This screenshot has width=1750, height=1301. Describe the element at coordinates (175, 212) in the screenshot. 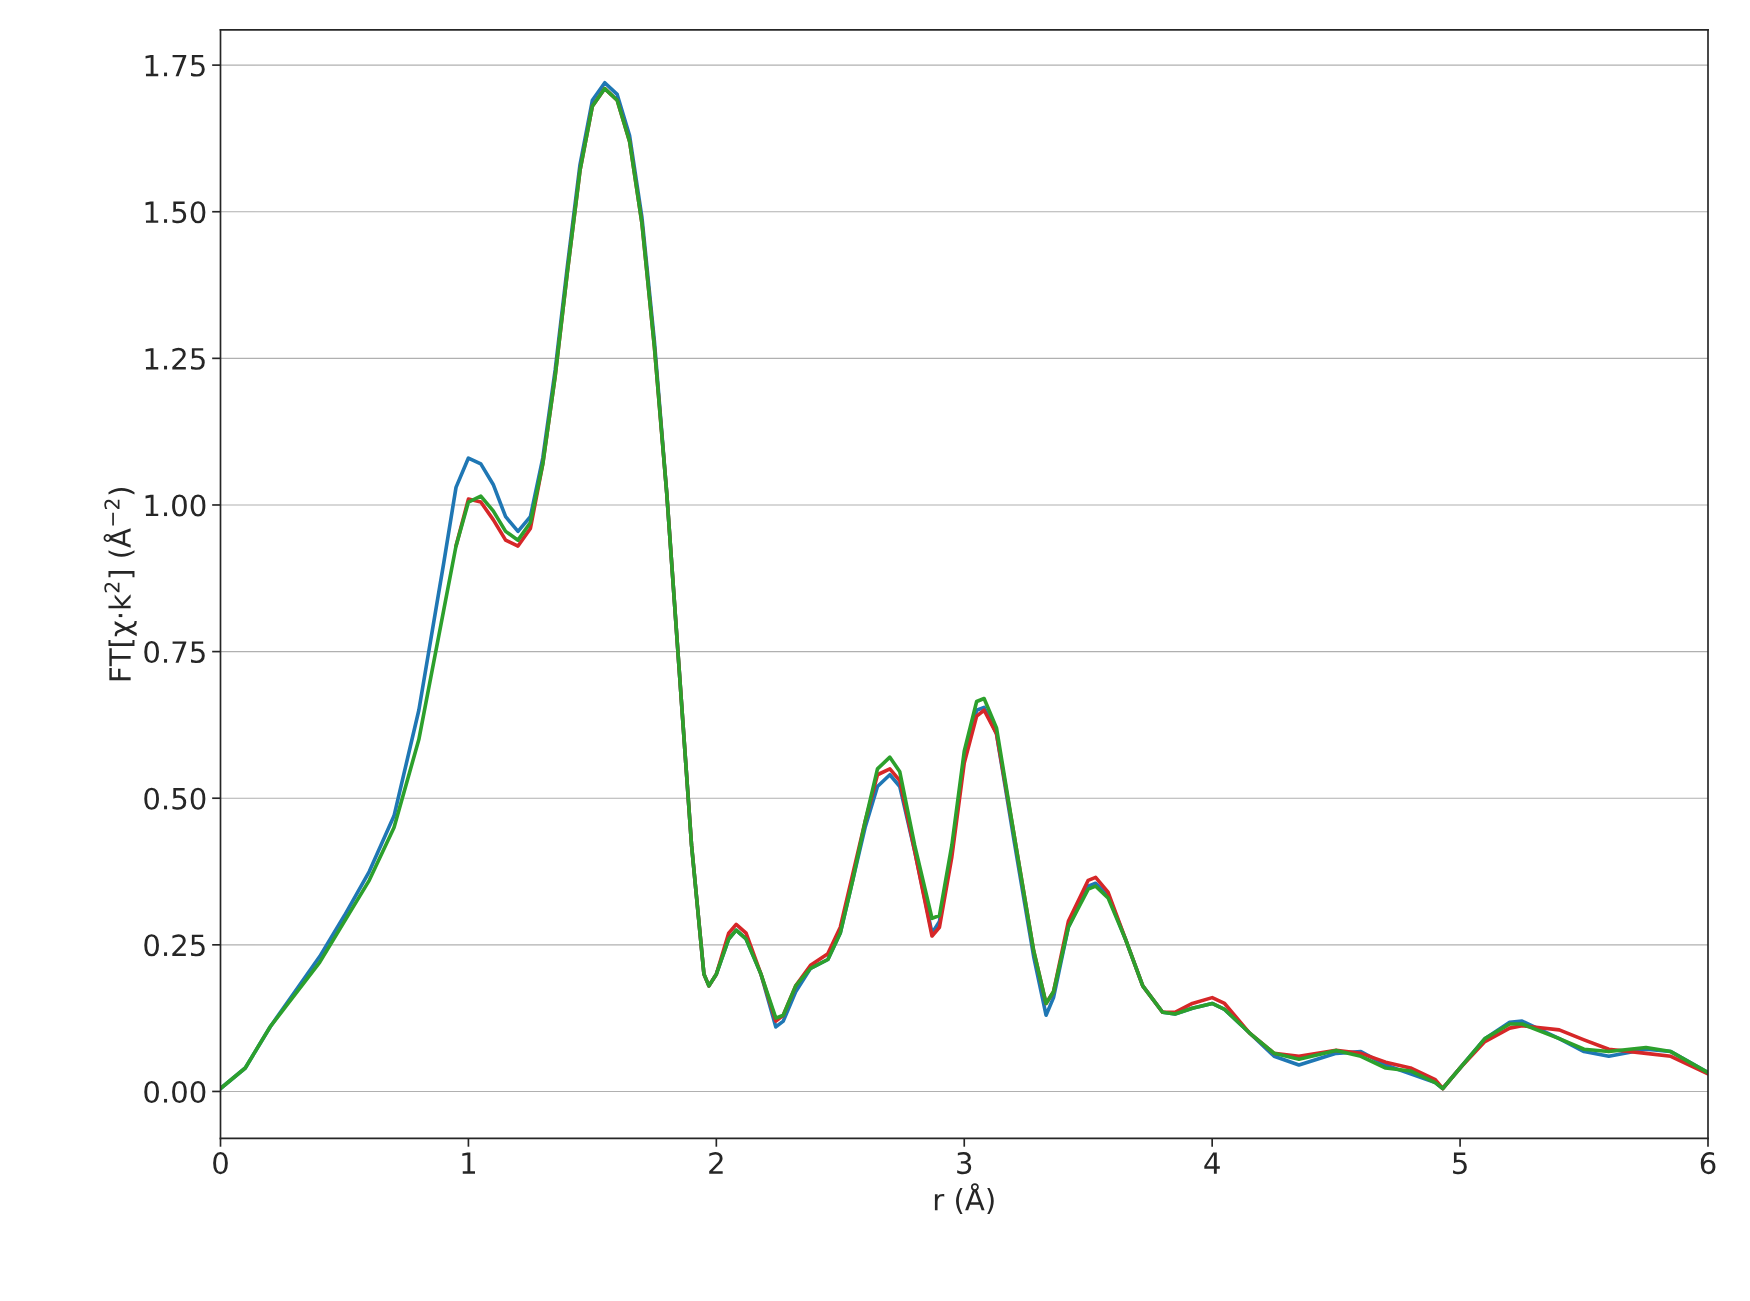

I see `y-tick-label: 1.50` at that location.